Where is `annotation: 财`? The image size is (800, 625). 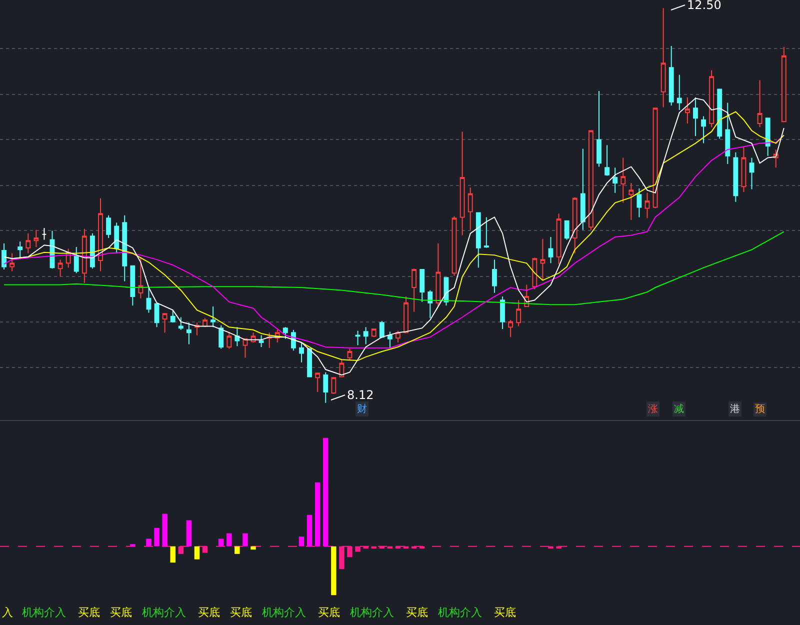 annotation: 财 is located at coordinates (362, 409).